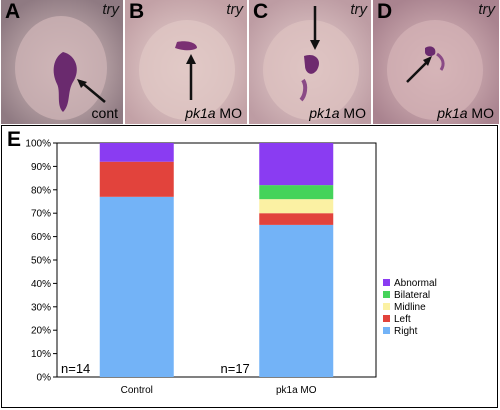 The image size is (500, 410). What do you see at coordinates (296, 192) in the screenshot?
I see `bar-segment-bilateral` at bounding box center [296, 192].